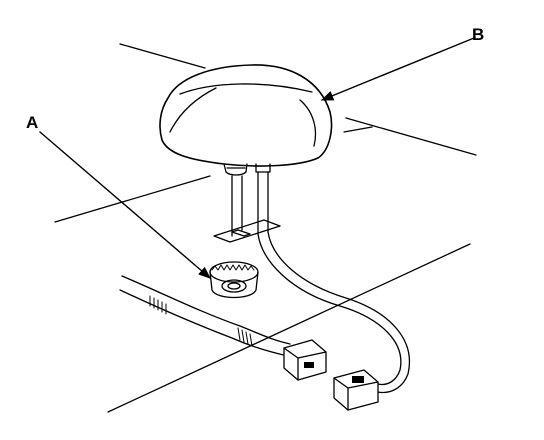 The width and height of the screenshot is (544, 440). I want to click on antenna-dome-highlight, so click(193, 110).